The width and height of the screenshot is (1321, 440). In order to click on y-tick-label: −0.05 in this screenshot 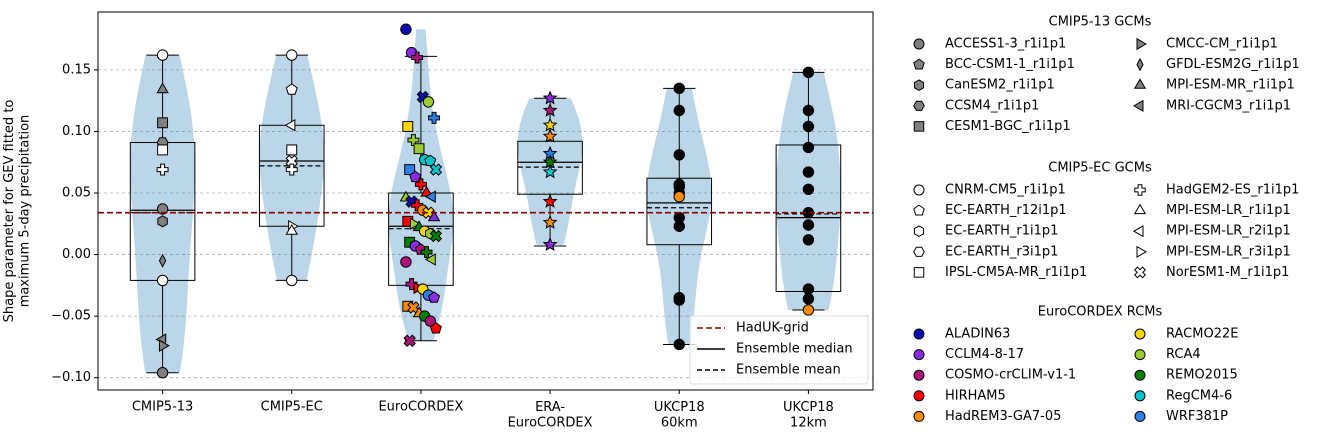, I will do `click(71, 316)`.